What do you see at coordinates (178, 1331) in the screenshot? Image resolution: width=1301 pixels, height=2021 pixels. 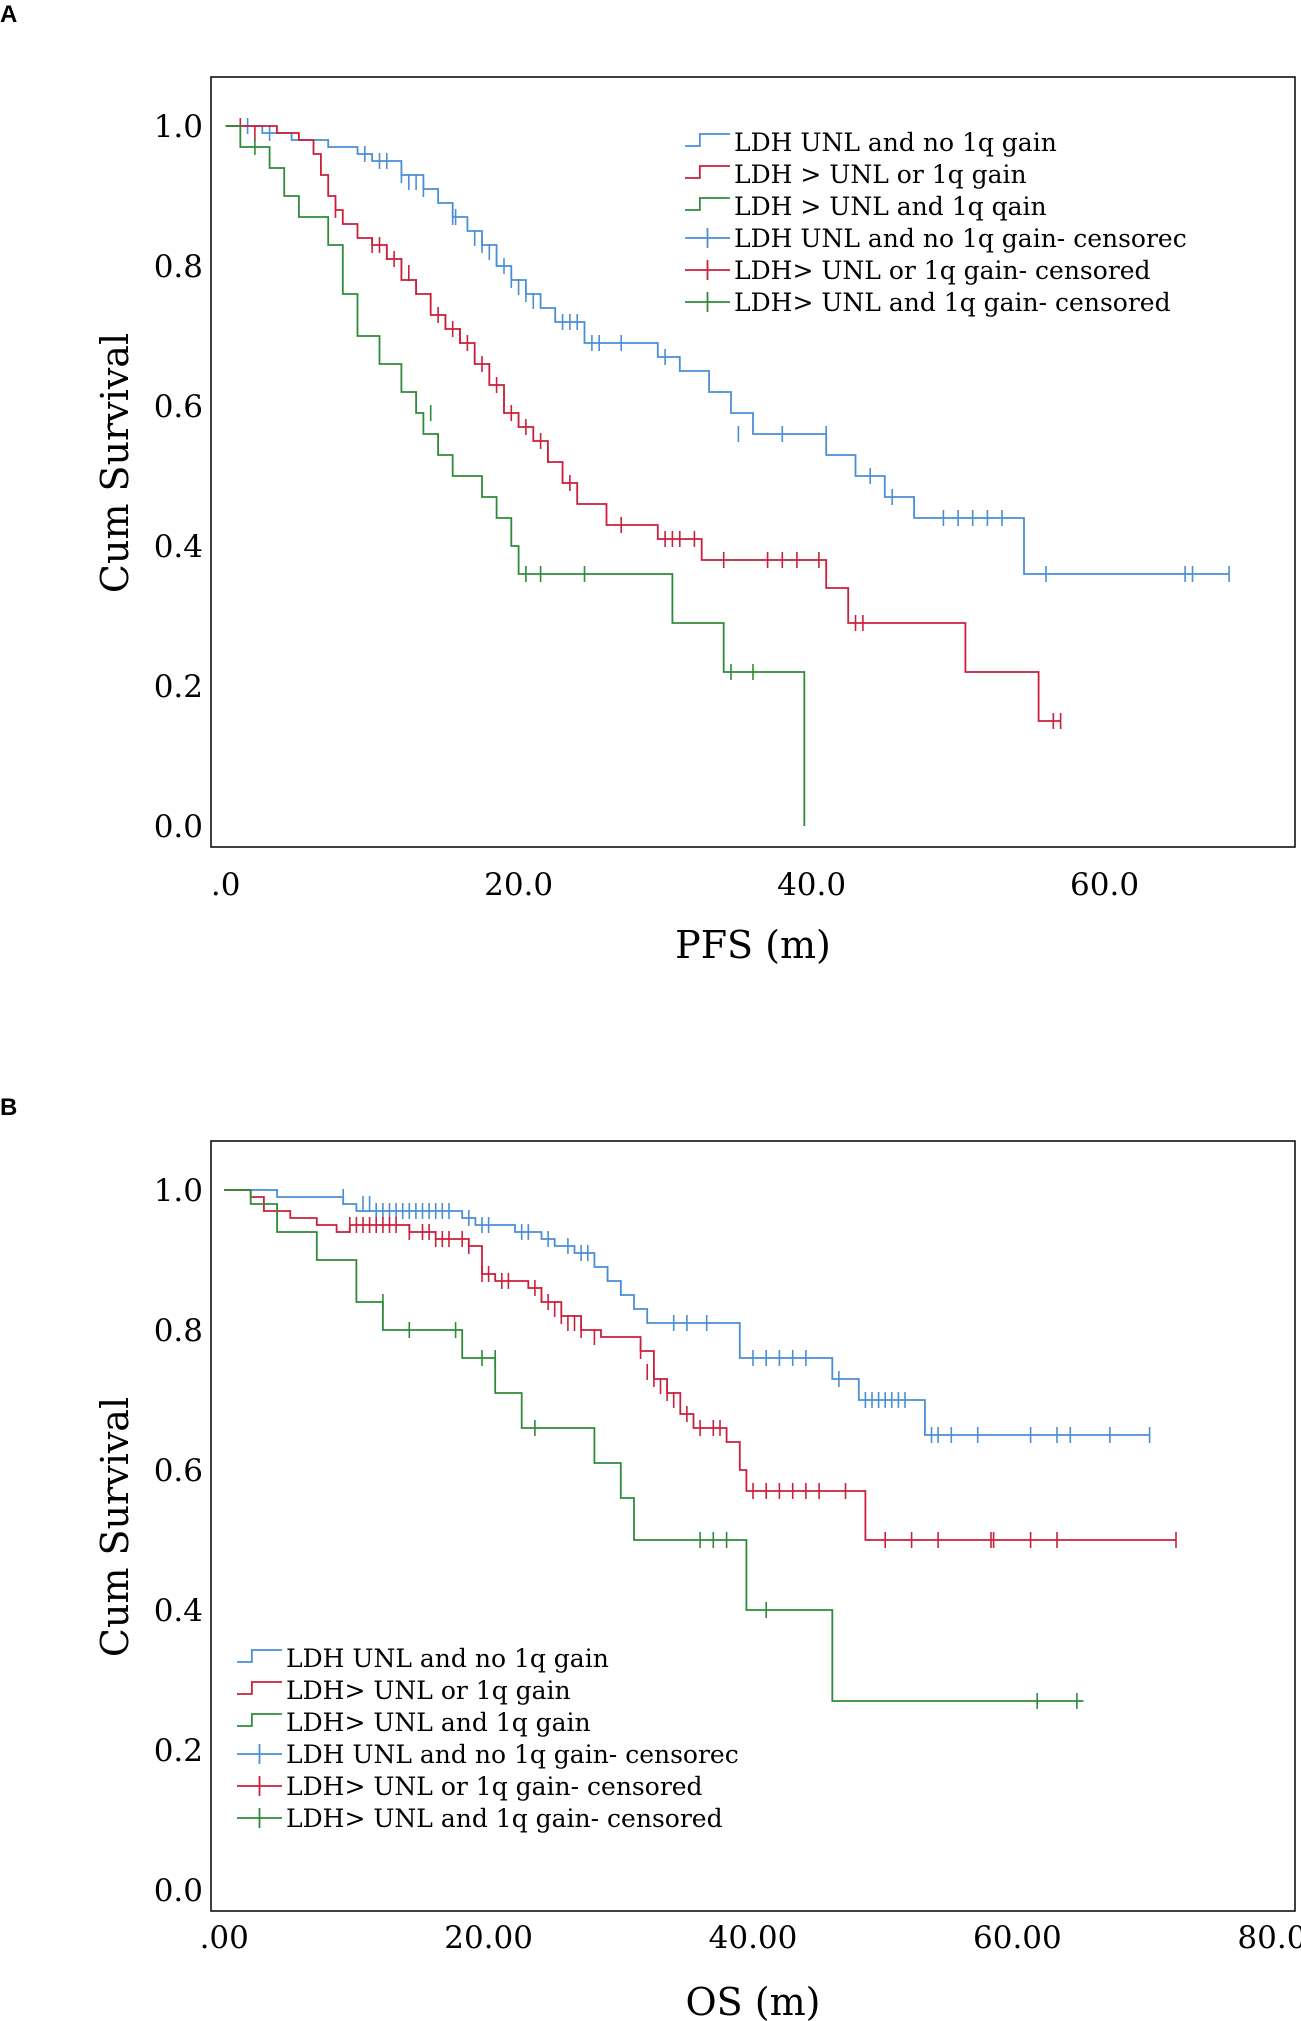 I see `panel-b-y-tick-label: 0.8` at bounding box center [178, 1331].